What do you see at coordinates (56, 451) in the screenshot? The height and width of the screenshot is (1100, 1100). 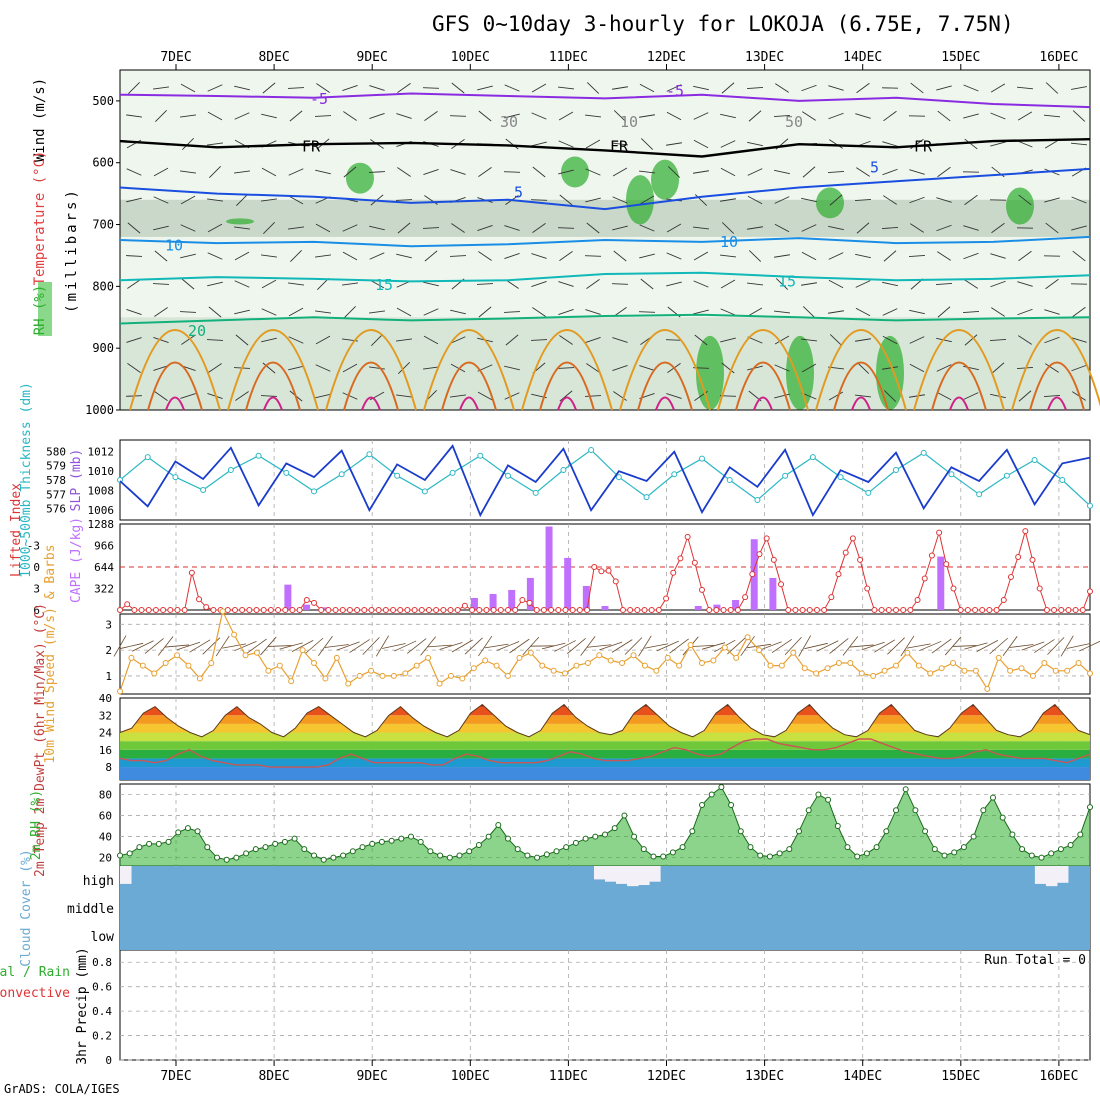 I see `thickness-tick-label: 580` at bounding box center [56, 451].